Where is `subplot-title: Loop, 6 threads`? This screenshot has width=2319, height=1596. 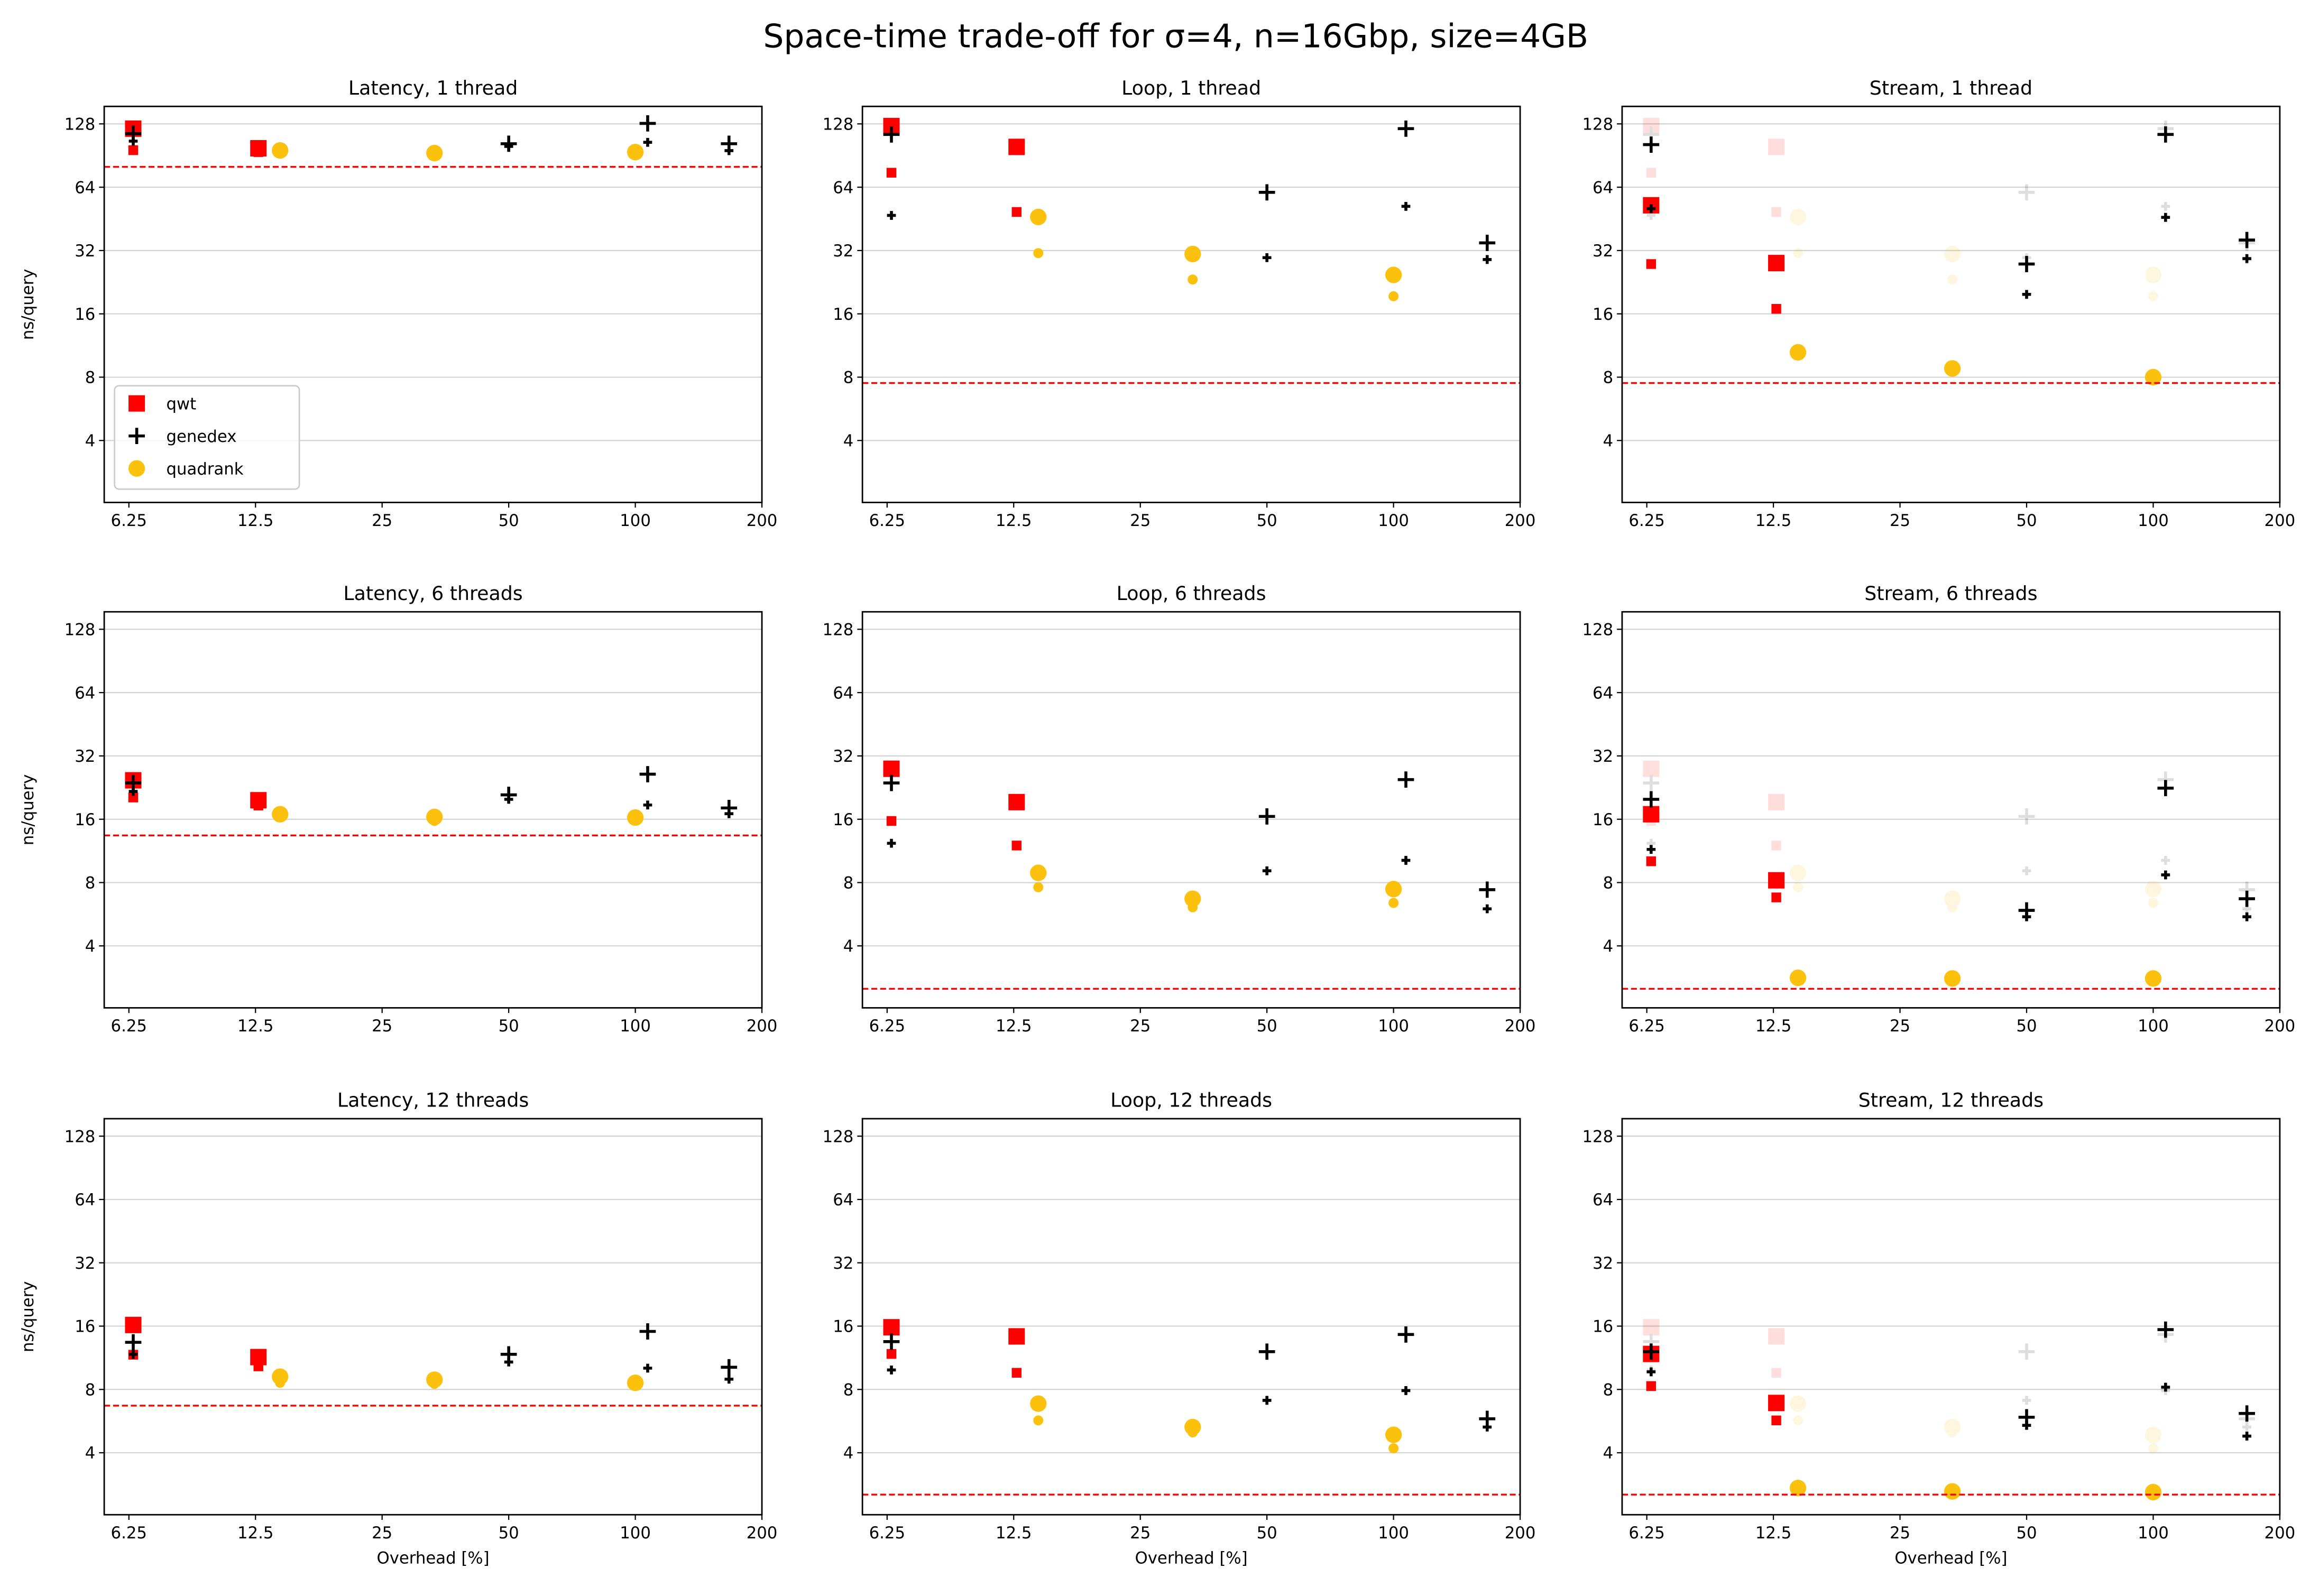 subplot-title: Loop, 6 threads is located at coordinates (1192, 594).